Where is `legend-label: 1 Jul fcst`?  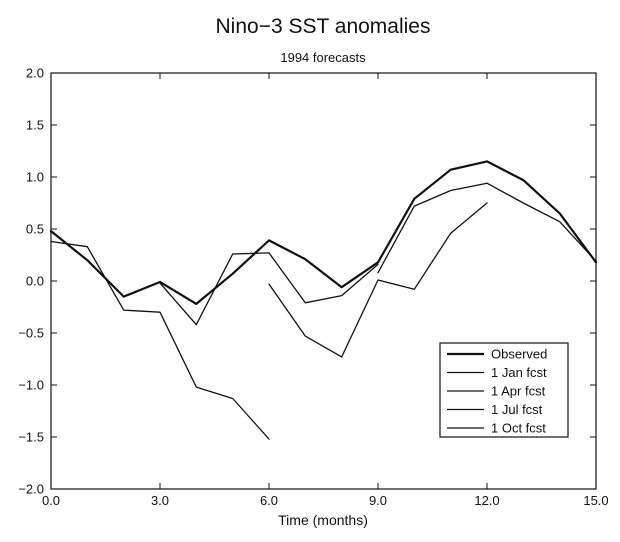
legend-label: 1 Jul fcst is located at coordinates (517, 409).